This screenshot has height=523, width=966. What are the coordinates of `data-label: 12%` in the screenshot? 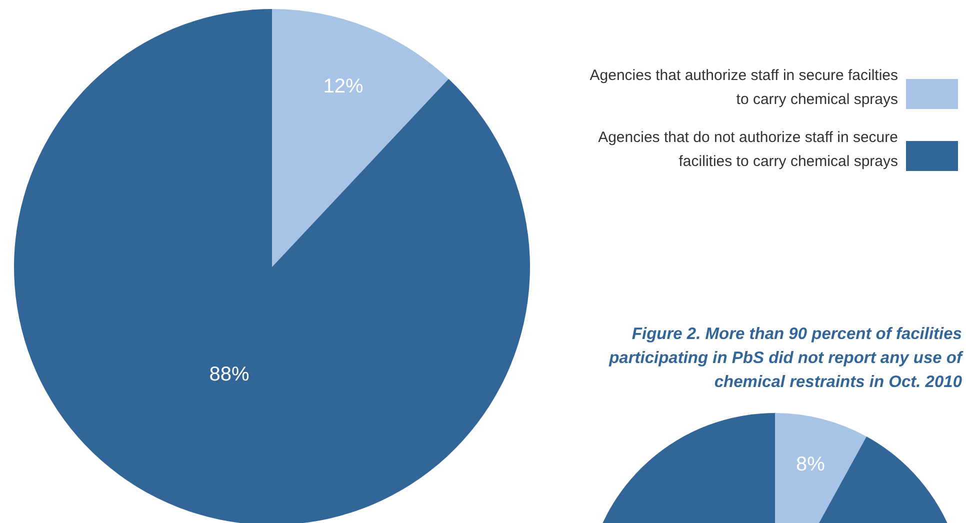 It's located at (343, 87).